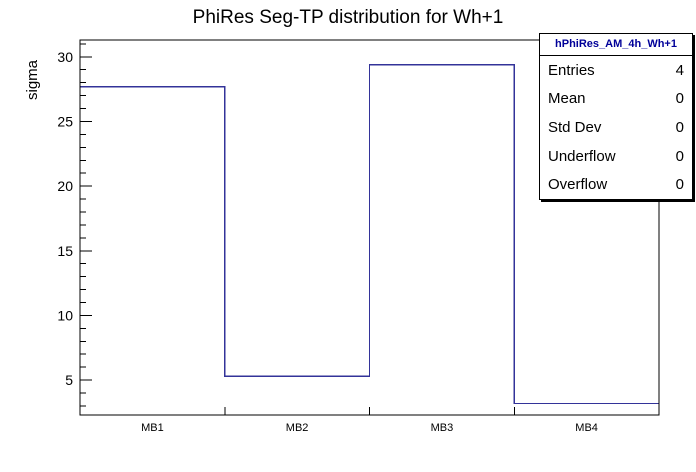 The width and height of the screenshot is (696, 472). I want to click on stats-row: Std Dev 0, so click(616, 127).